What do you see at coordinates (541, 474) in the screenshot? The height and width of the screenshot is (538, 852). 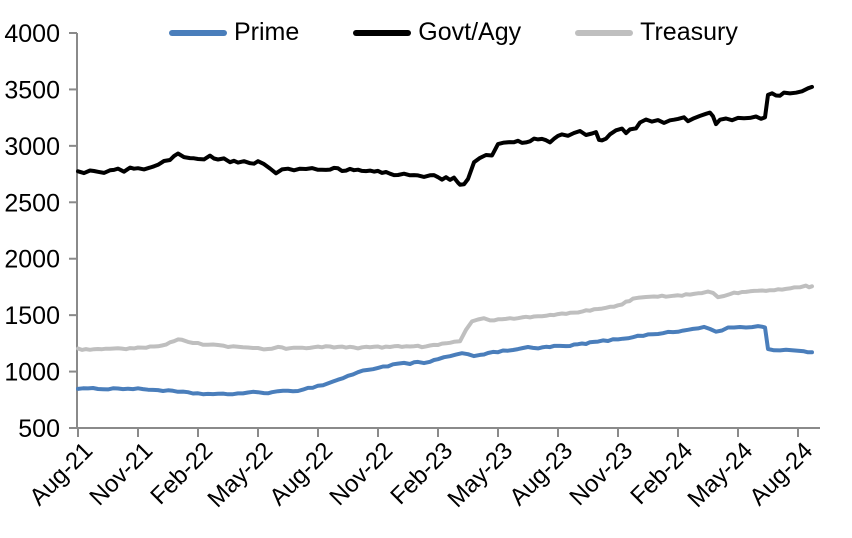 I see `x-tick-label-aug-23: Aug-23` at bounding box center [541, 474].